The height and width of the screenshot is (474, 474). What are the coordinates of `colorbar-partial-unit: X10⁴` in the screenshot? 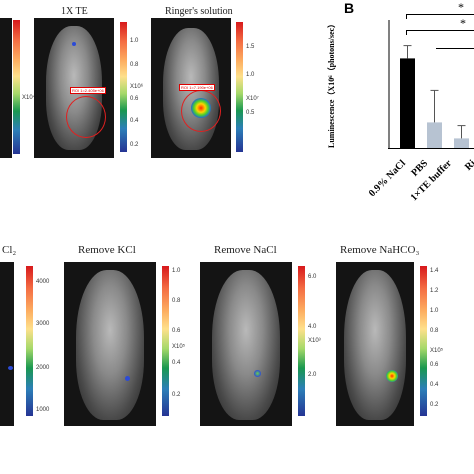 It's located at (29, 98).